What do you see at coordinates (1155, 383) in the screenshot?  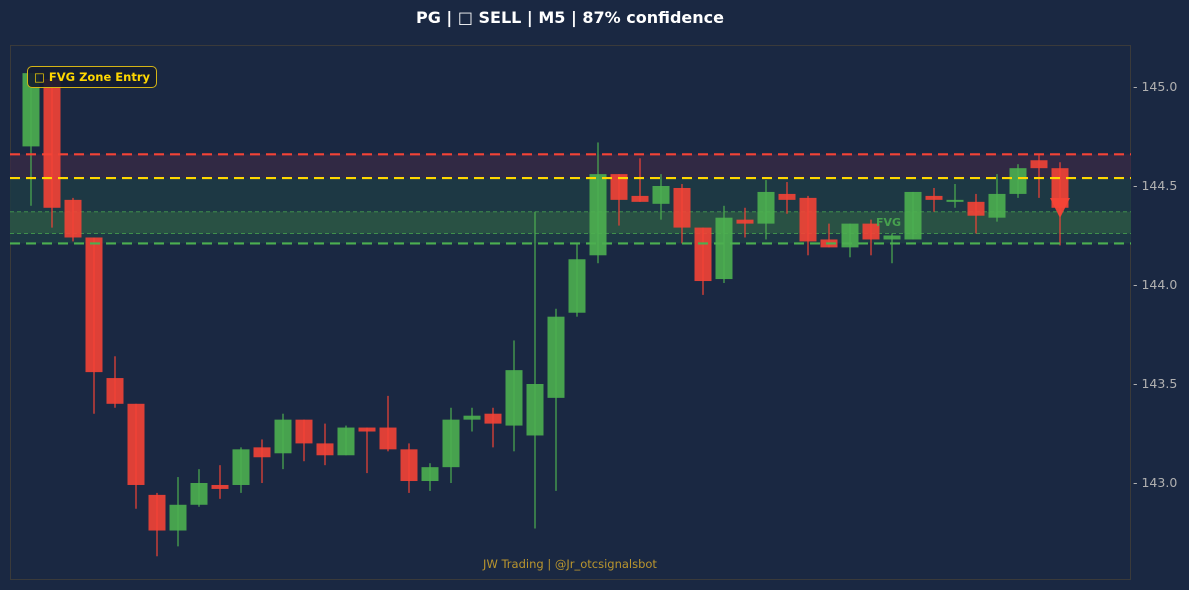 I see `y-tick-label: - 143.5` at bounding box center [1155, 383].